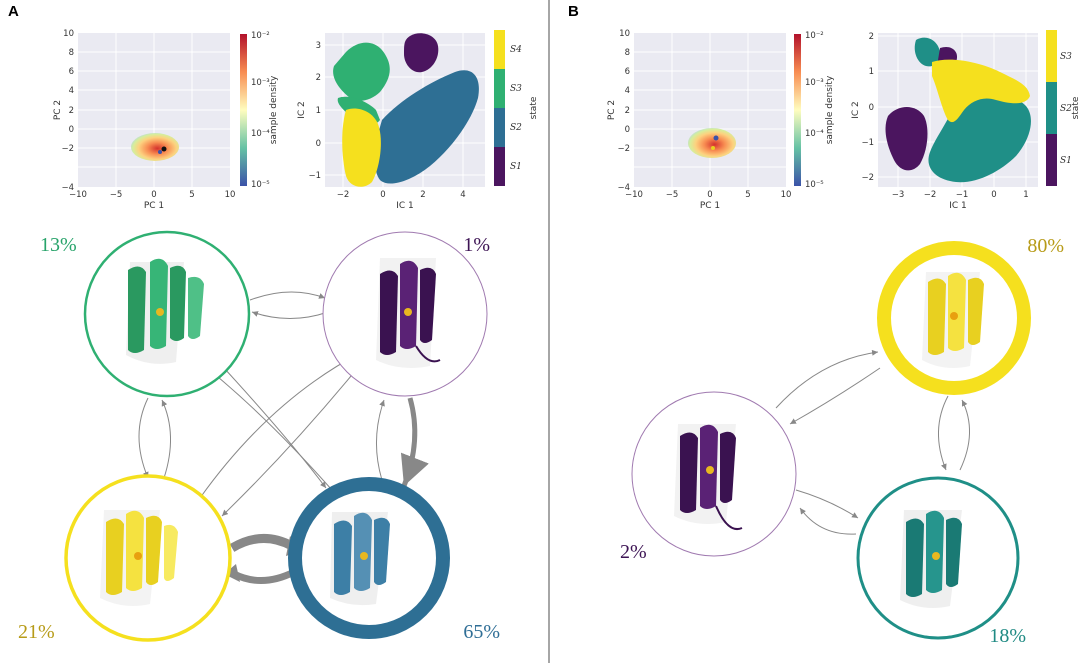 The width and height of the screenshot is (1084, 663). I want to click on state-label: S4, so click(516, 50).